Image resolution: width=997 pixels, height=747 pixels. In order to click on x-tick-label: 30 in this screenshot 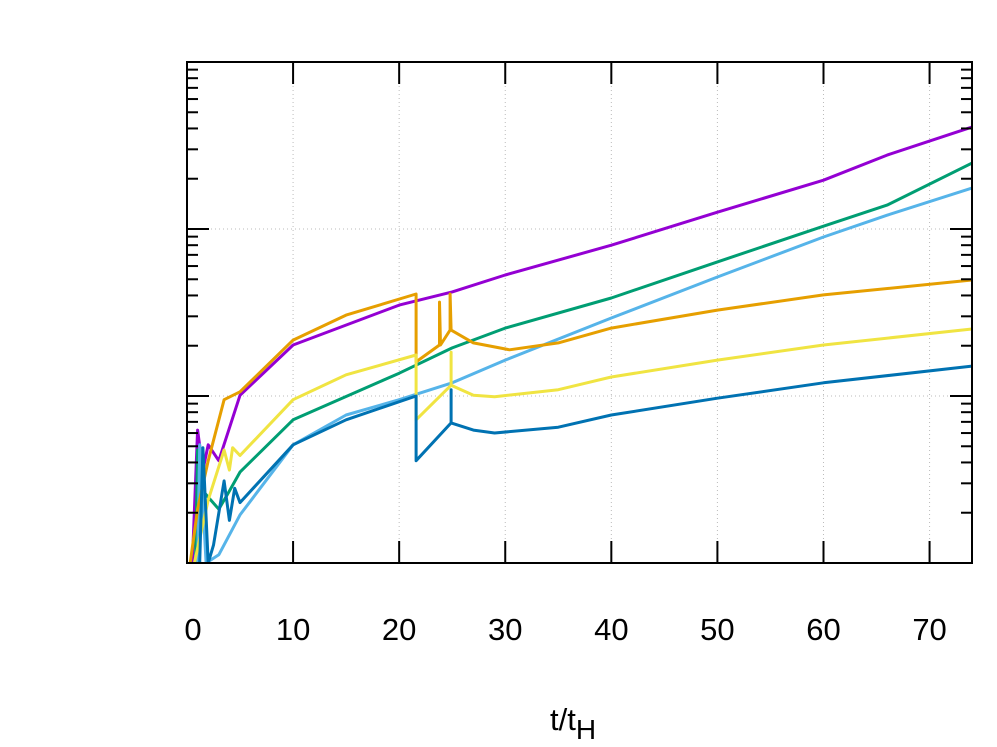, I will do `click(505, 629)`.